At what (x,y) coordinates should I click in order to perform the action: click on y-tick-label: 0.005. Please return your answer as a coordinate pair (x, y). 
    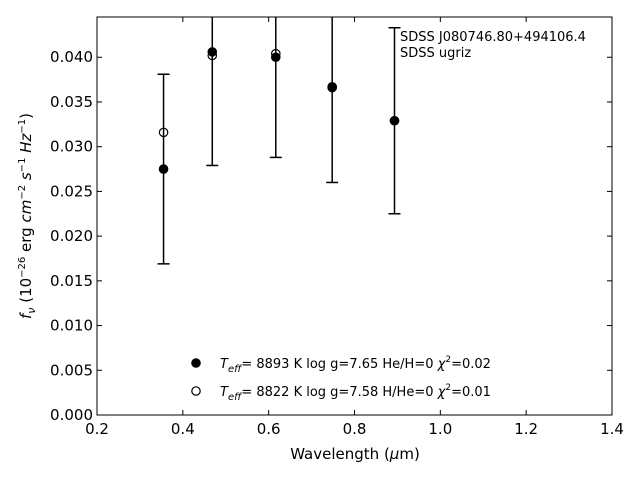
    Looking at the image, I should click on (71, 370).